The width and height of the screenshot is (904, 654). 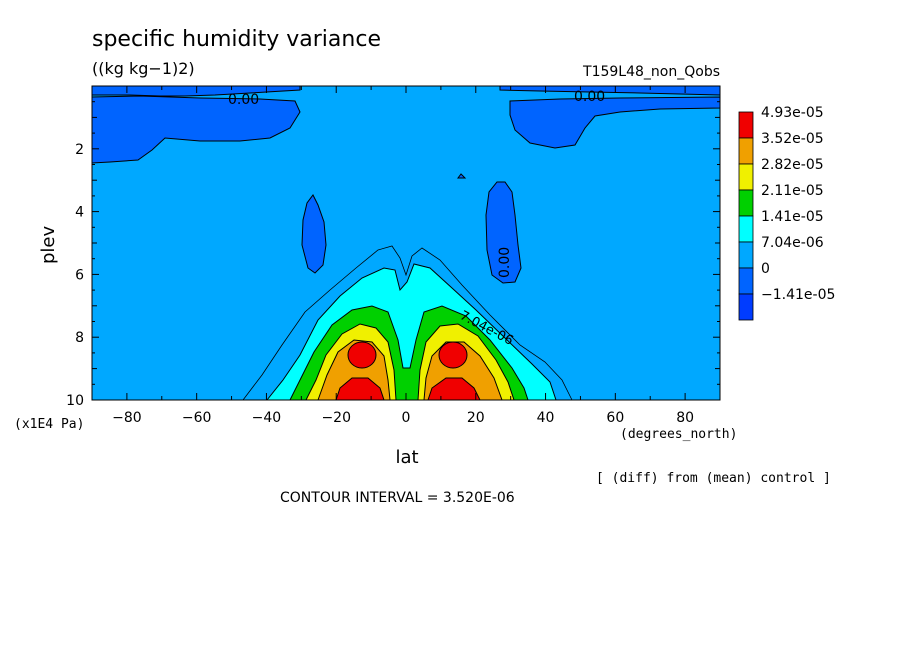 I want to click on y-tick-label: 10, so click(x=75, y=401).